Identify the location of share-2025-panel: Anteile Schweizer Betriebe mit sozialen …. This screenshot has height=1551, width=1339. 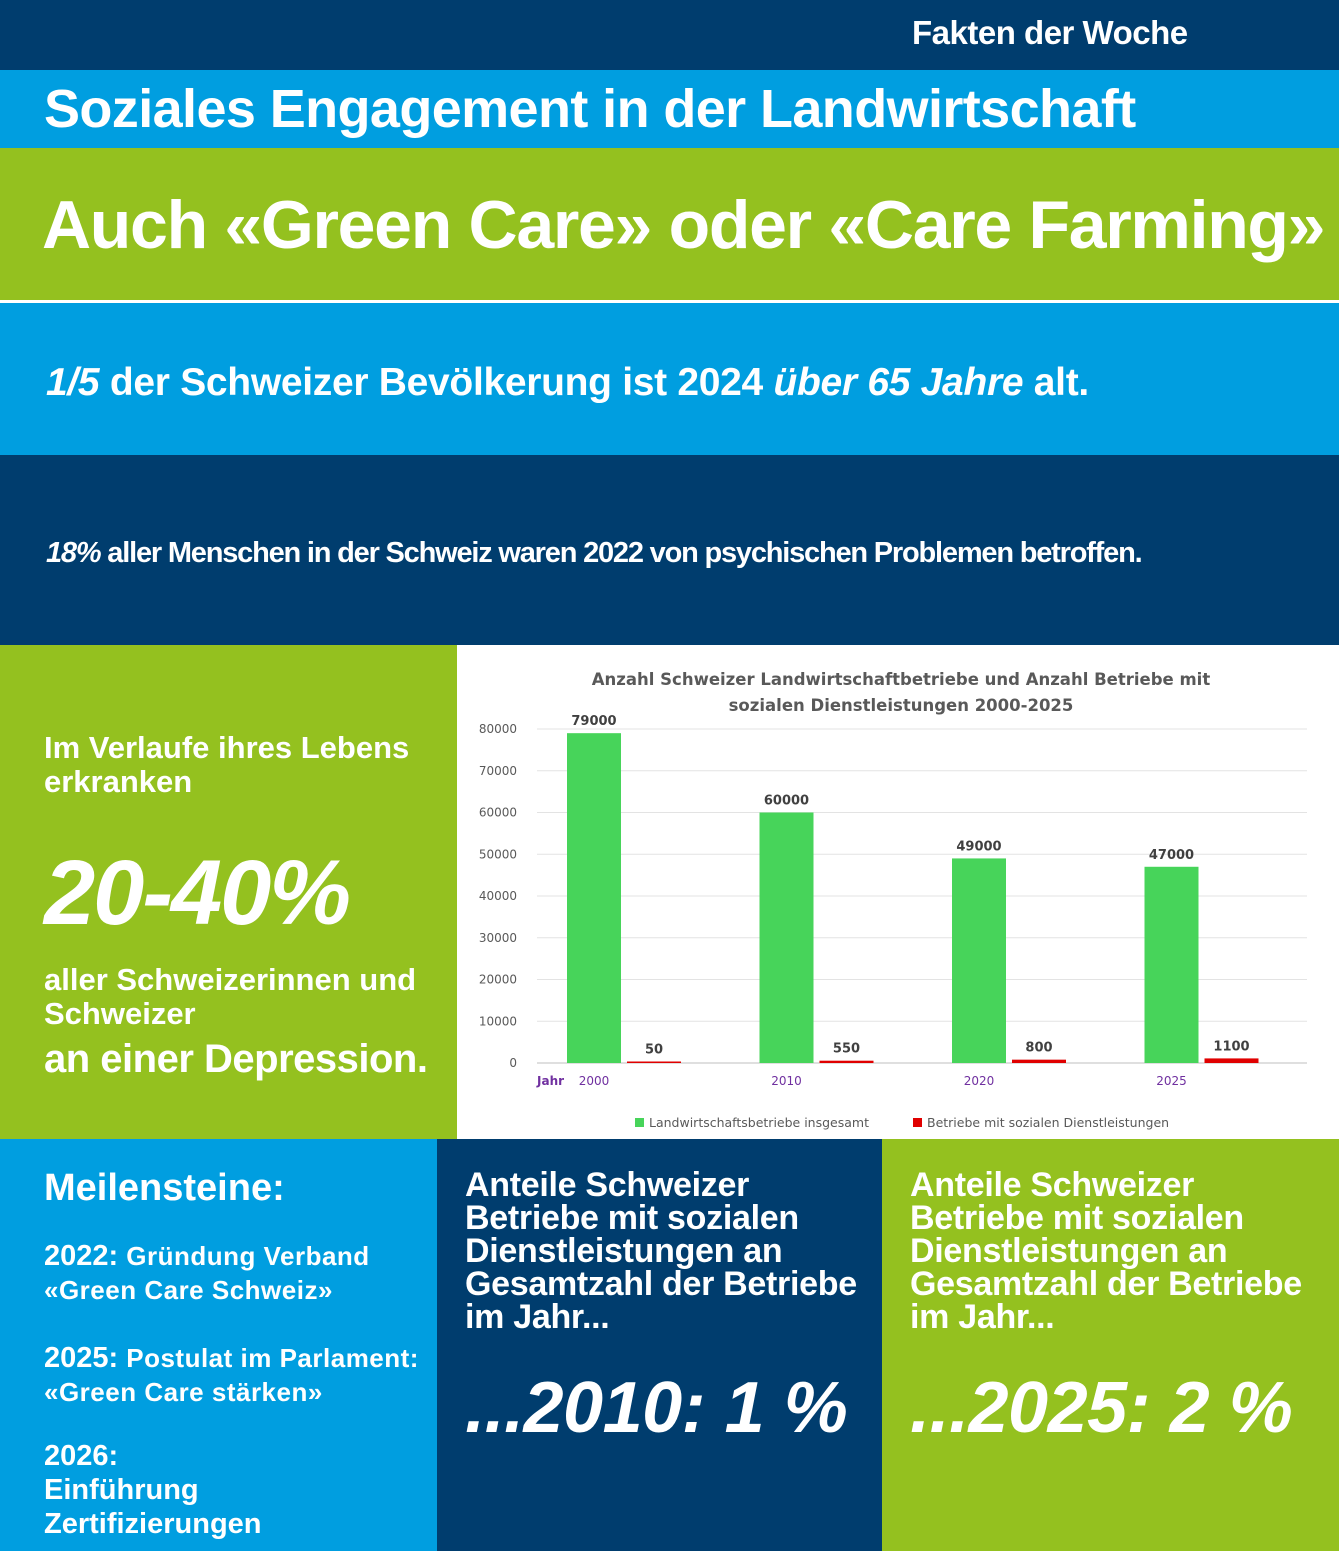
(1110, 1345).